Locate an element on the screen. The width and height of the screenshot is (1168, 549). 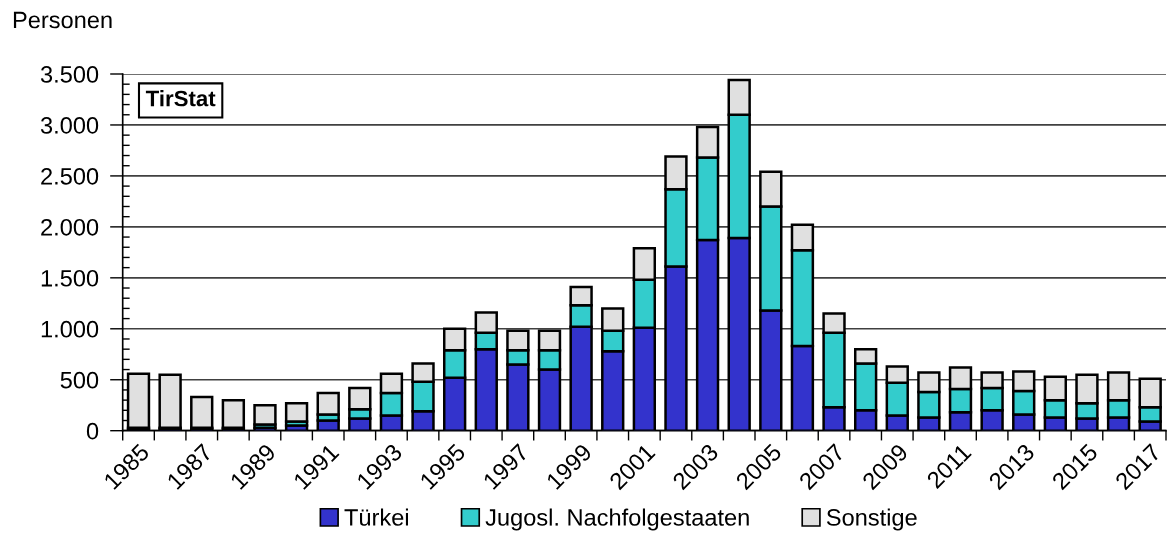
legend-label: Jugosl. Nachfolgestaaten is located at coordinates (617, 519).